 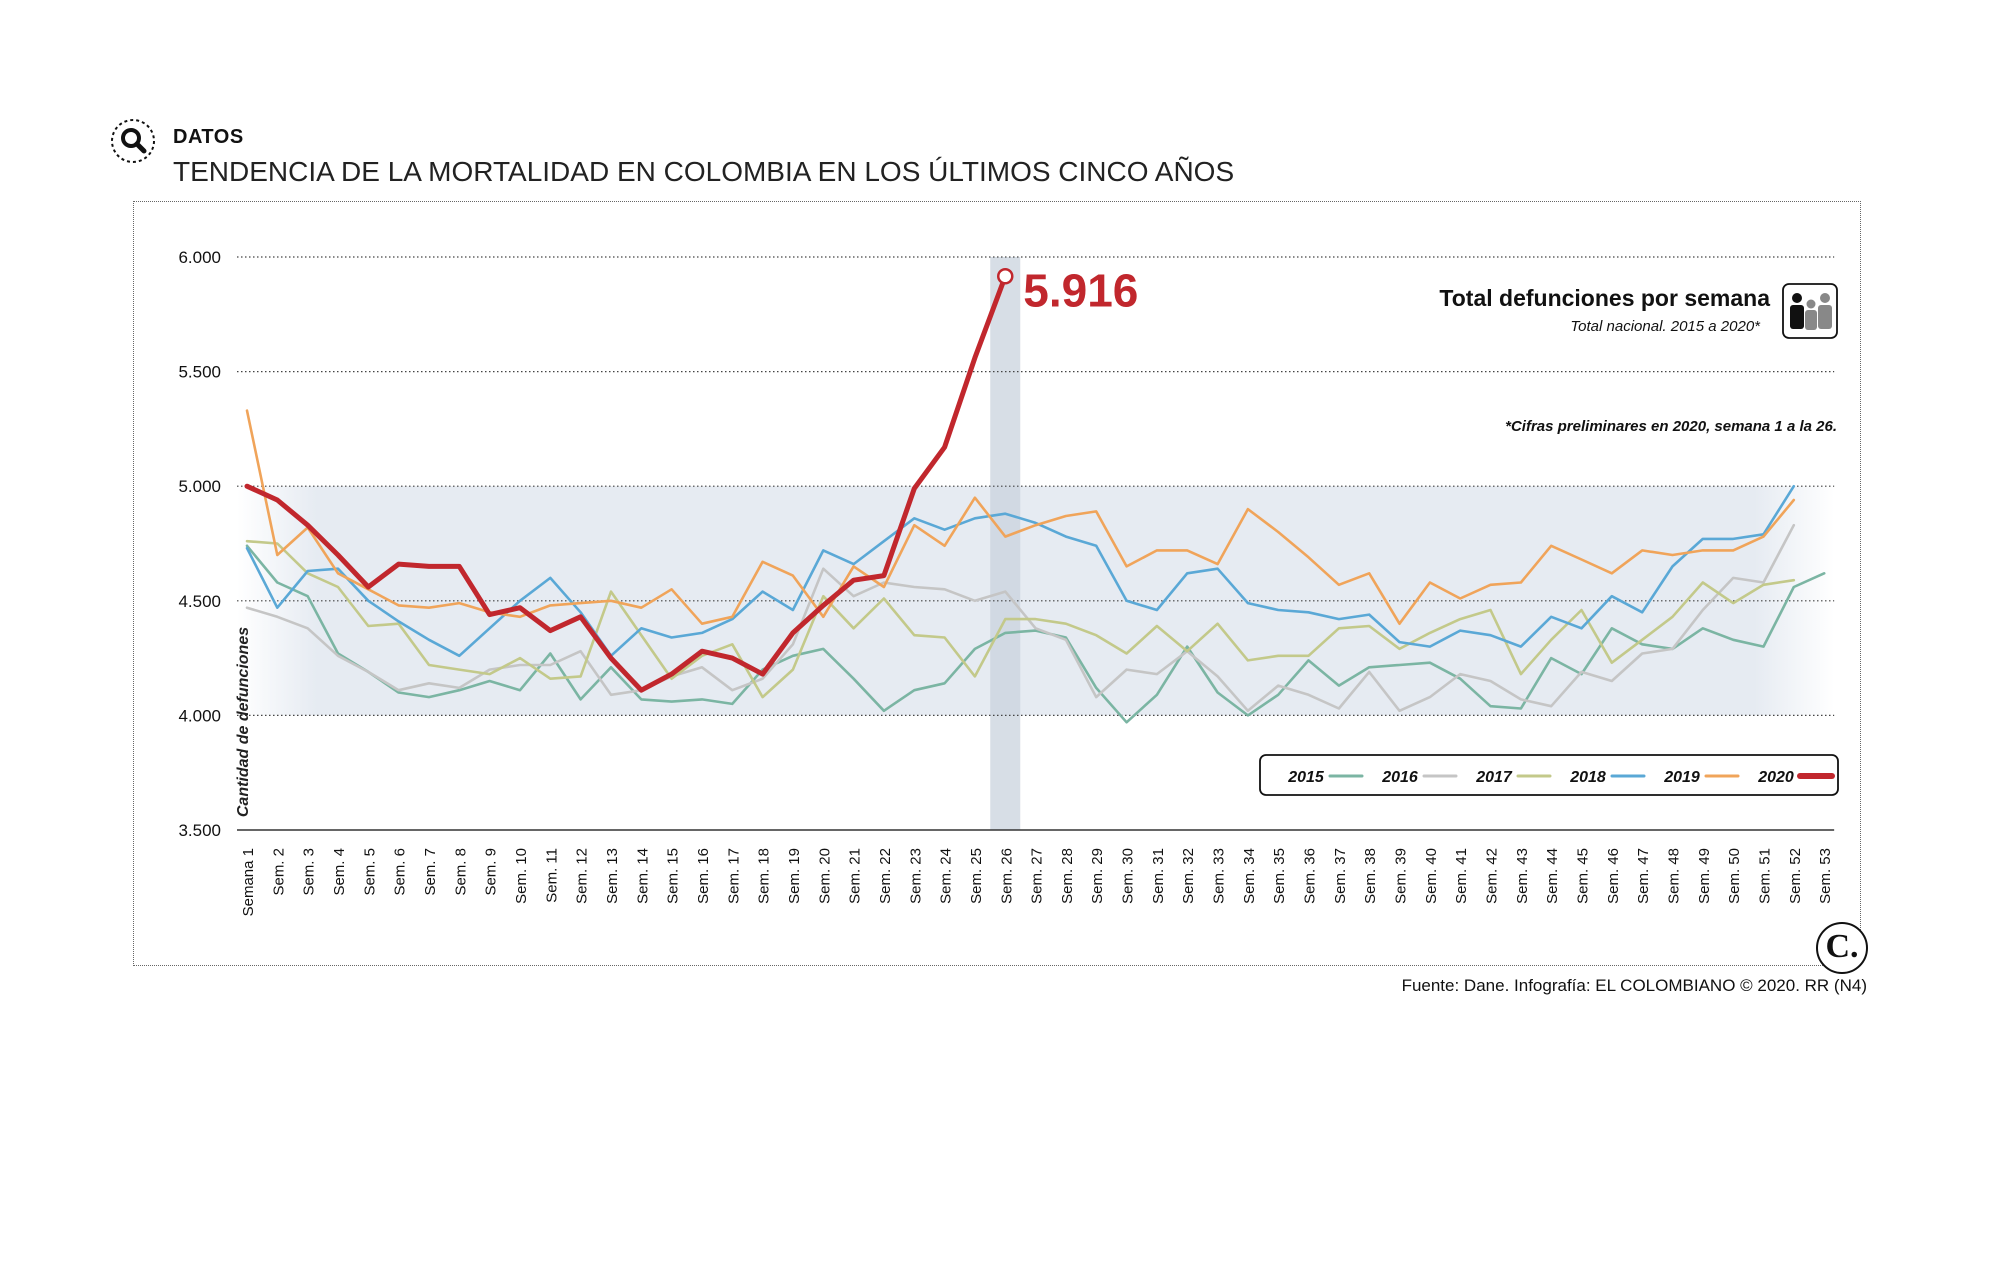 I want to click on x-tick-label: Sem. 45, so click(x=1583, y=876).